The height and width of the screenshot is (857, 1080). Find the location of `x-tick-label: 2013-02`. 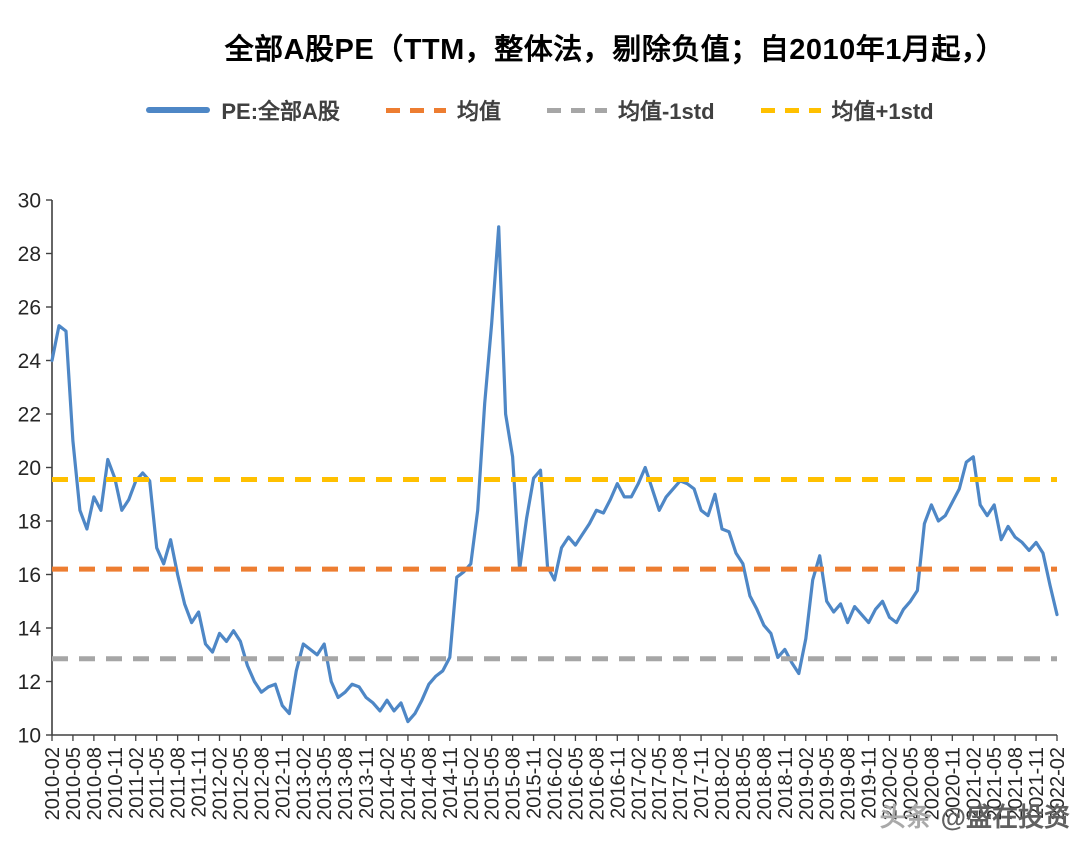

x-tick-label: 2013-02 is located at coordinates (304, 783).